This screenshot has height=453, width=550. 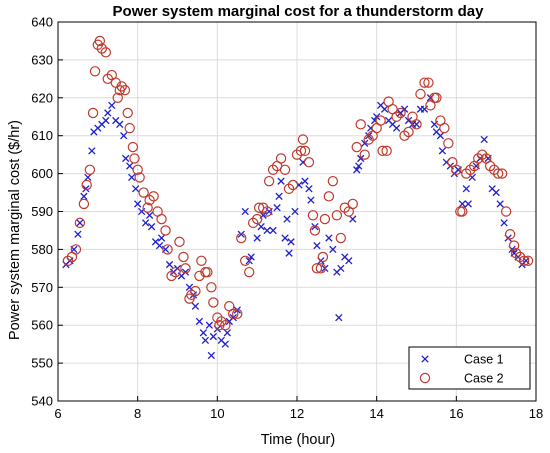 What do you see at coordinates (456, 413) in the screenshot?
I see `x-tick-label: 16` at bounding box center [456, 413].